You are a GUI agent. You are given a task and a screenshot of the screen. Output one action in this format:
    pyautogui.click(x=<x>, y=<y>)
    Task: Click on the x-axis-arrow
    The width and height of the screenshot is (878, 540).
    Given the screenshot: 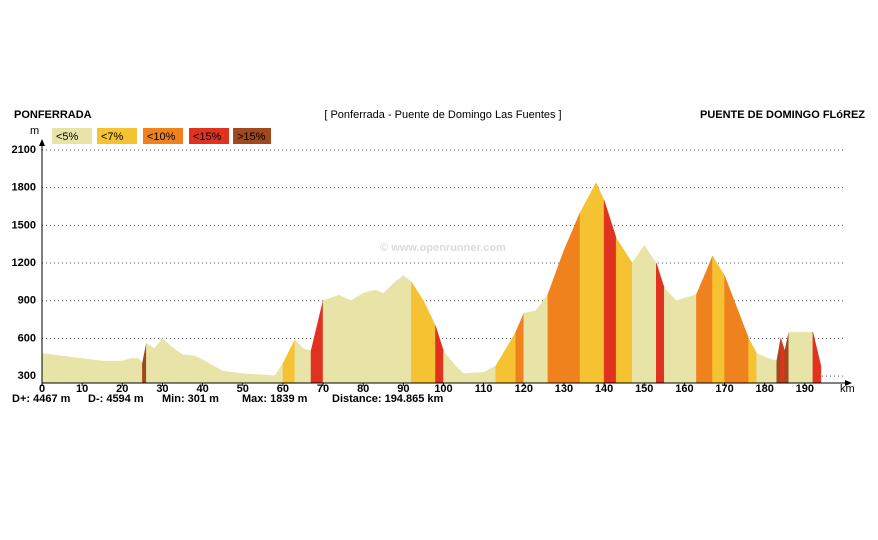 What is the action you would take?
    pyautogui.click(x=848, y=383)
    